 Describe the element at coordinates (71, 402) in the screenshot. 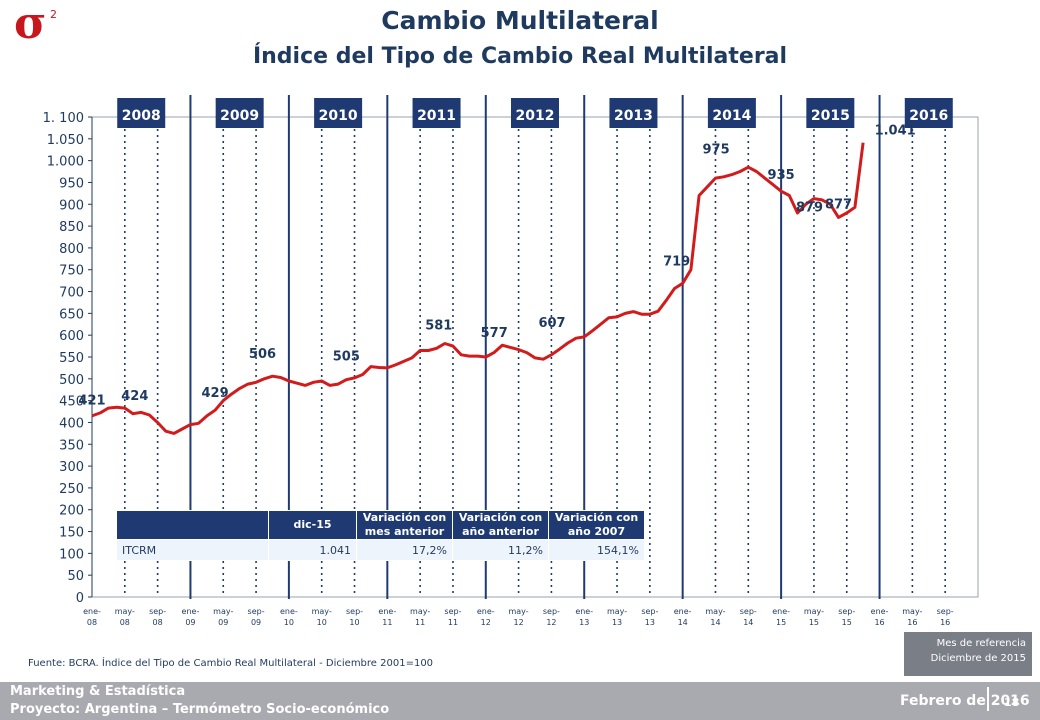

I see `y-tick-label: 450` at that location.